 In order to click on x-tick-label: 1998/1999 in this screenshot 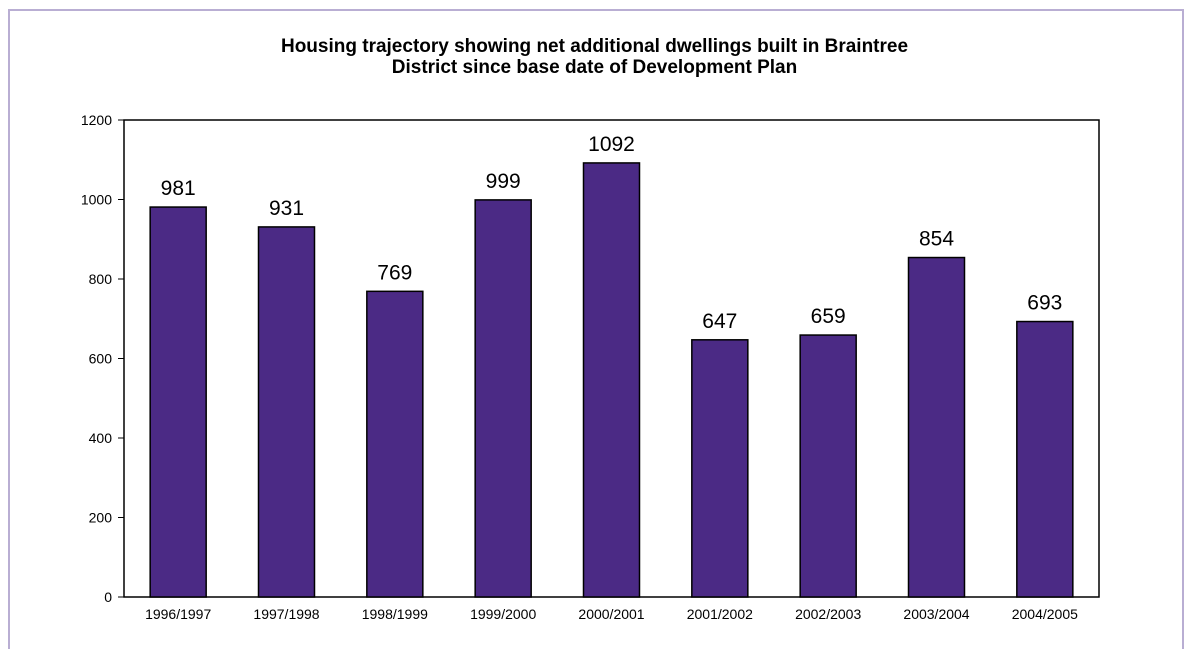, I will do `click(395, 614)`.